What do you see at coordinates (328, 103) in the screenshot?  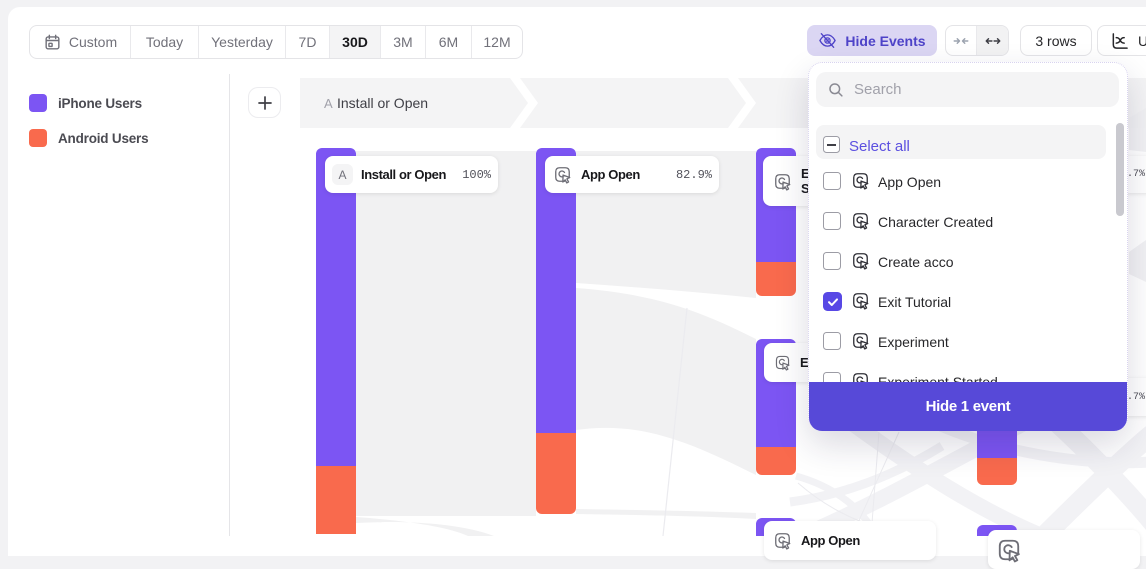 I see `svg-text: A` at bounding box center [328, 103].